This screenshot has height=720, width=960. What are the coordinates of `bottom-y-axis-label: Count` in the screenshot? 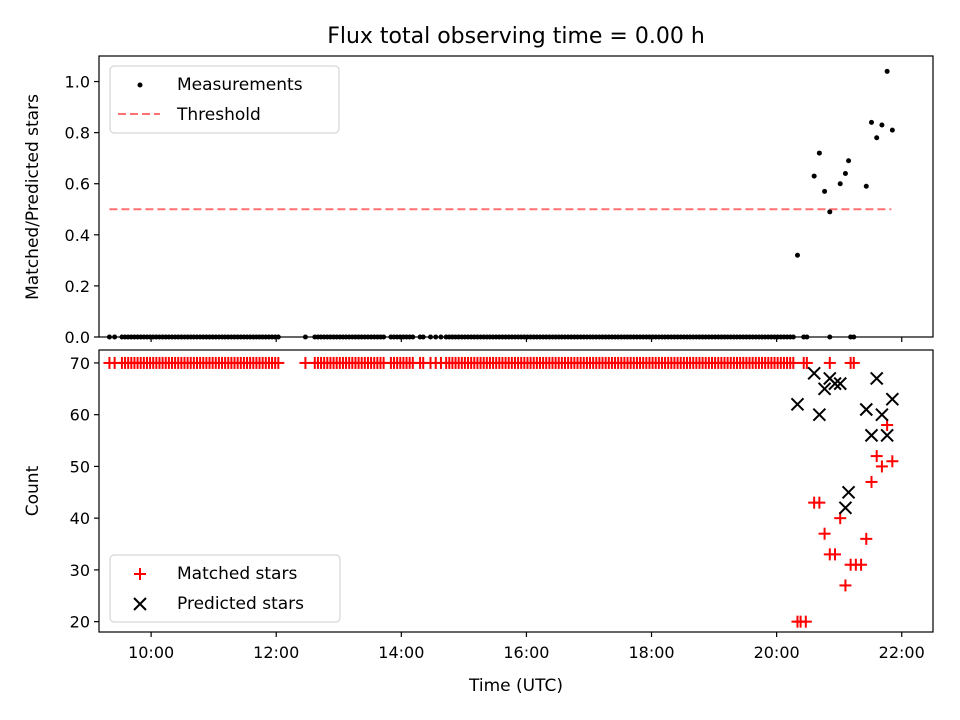 It's located at (33, 490).